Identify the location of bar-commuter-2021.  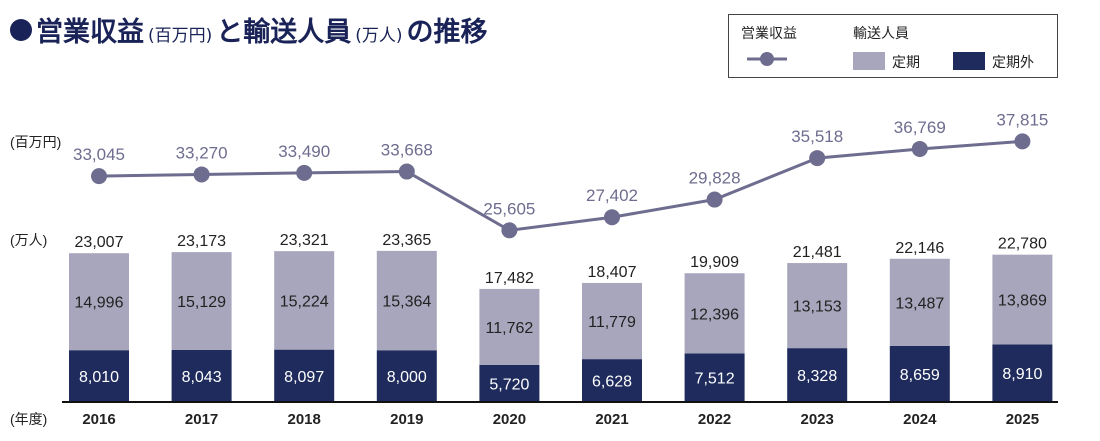
(612, 321).